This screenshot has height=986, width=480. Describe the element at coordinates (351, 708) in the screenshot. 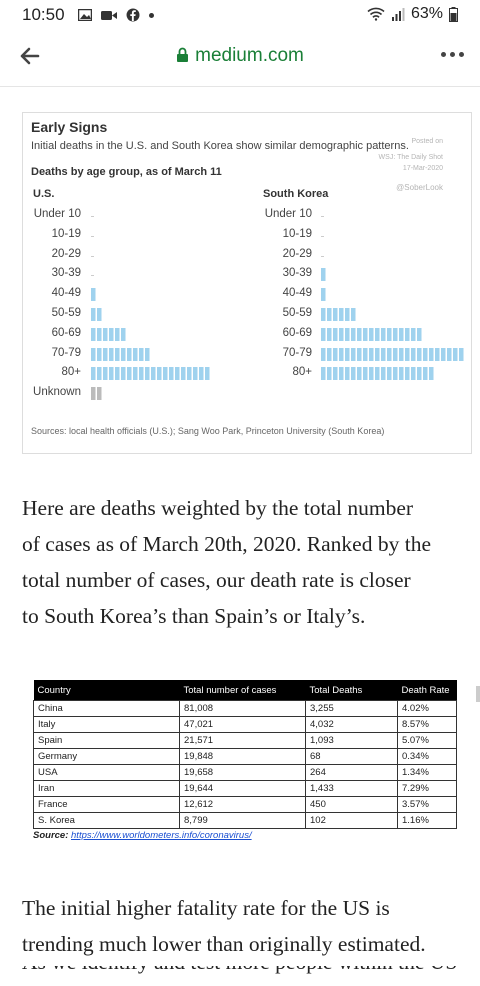

I see `table-cell: 3,255` at that location.